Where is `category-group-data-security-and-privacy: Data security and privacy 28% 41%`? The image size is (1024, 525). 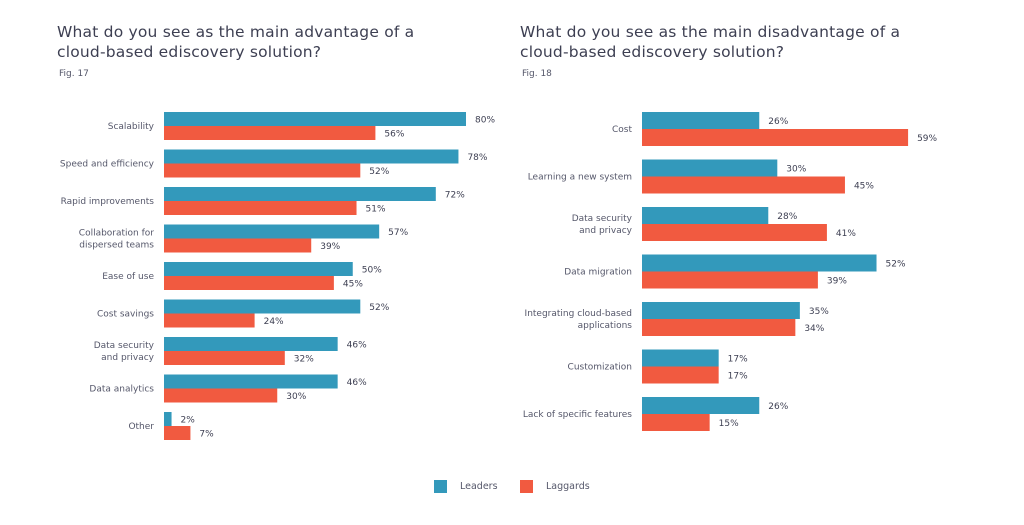 category-group-data-security-and-privacy: Data security and privacy 28% 41% is located at coordinates (714, 224).